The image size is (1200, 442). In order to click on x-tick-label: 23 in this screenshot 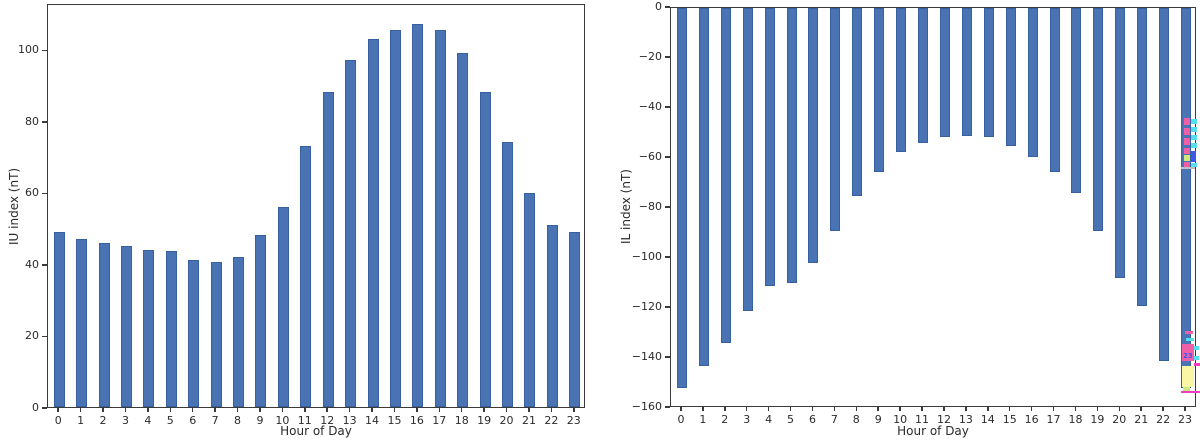, I will do `click(1185, 419)`.